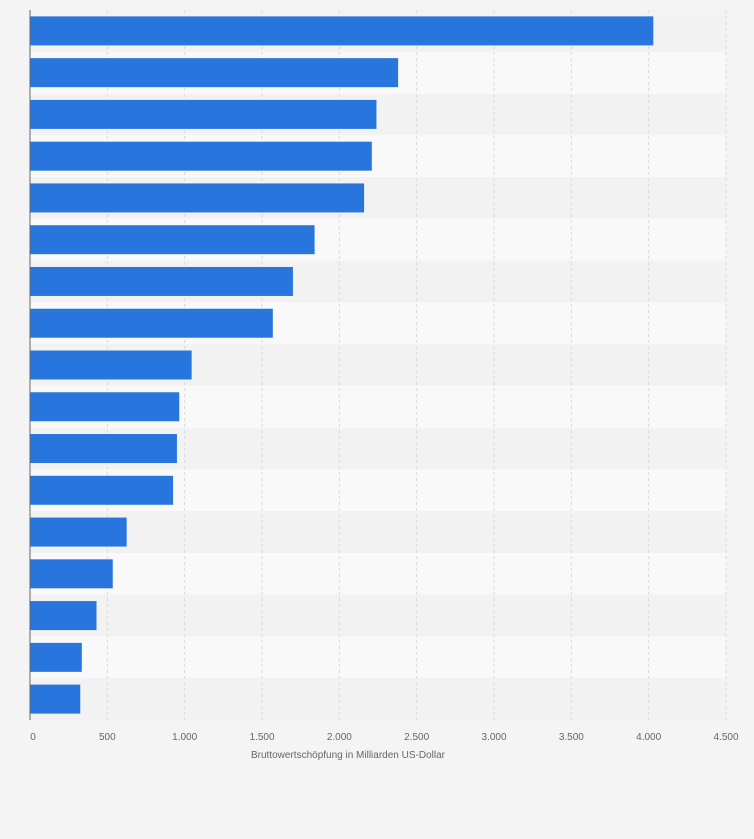  What do you see at coordinates (339, 737) in the screenshot?
I see `x-tick-label: 2.000` at bounding box center [339, 737].